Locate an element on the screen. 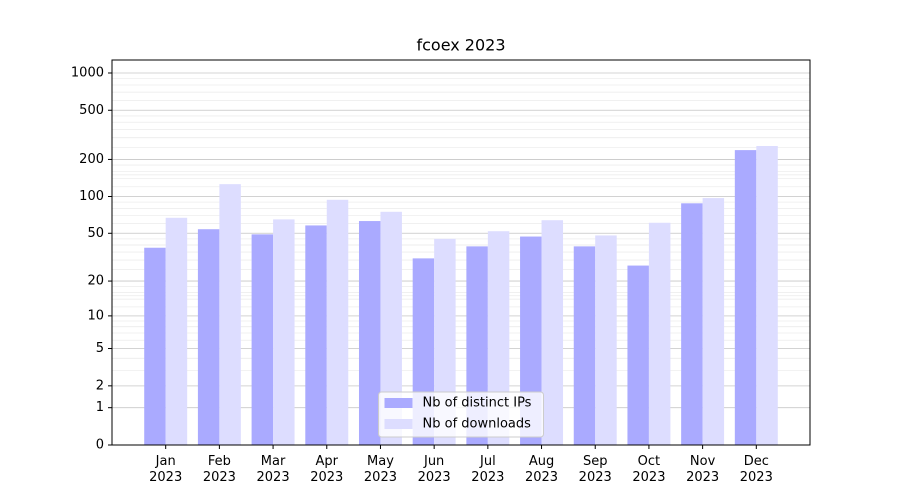 The width and height of the screenshot is (900, 500). x-tick-label: Sep 2023 is located at coordinates (595, 469).